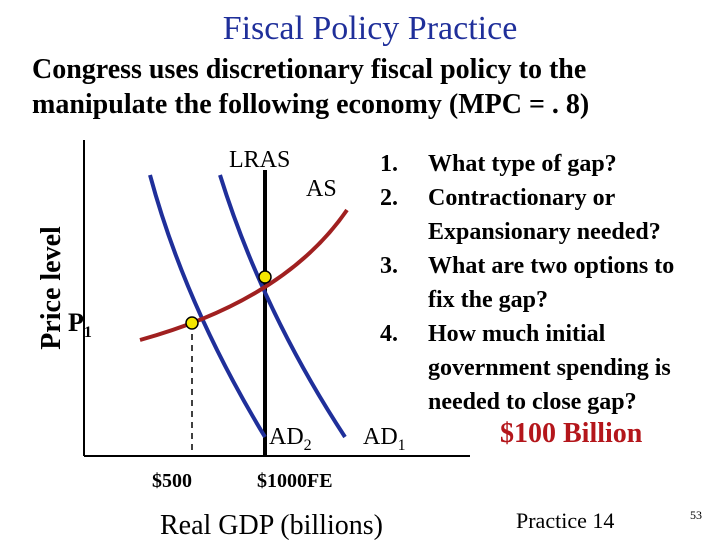  I want to click on question-item: 3. What are two options to fix the gap?, so click(527, 283).